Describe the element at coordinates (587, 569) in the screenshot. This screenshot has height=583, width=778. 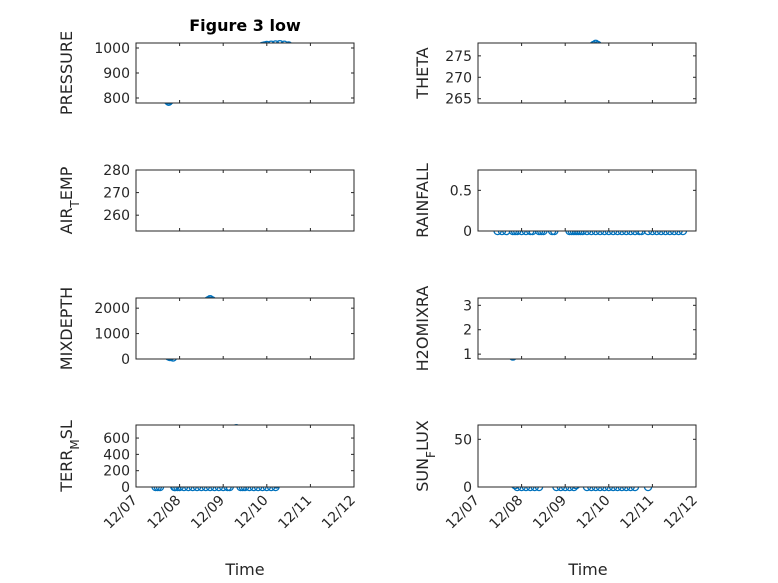
I see `x-axis-label-right: Time` at that location.